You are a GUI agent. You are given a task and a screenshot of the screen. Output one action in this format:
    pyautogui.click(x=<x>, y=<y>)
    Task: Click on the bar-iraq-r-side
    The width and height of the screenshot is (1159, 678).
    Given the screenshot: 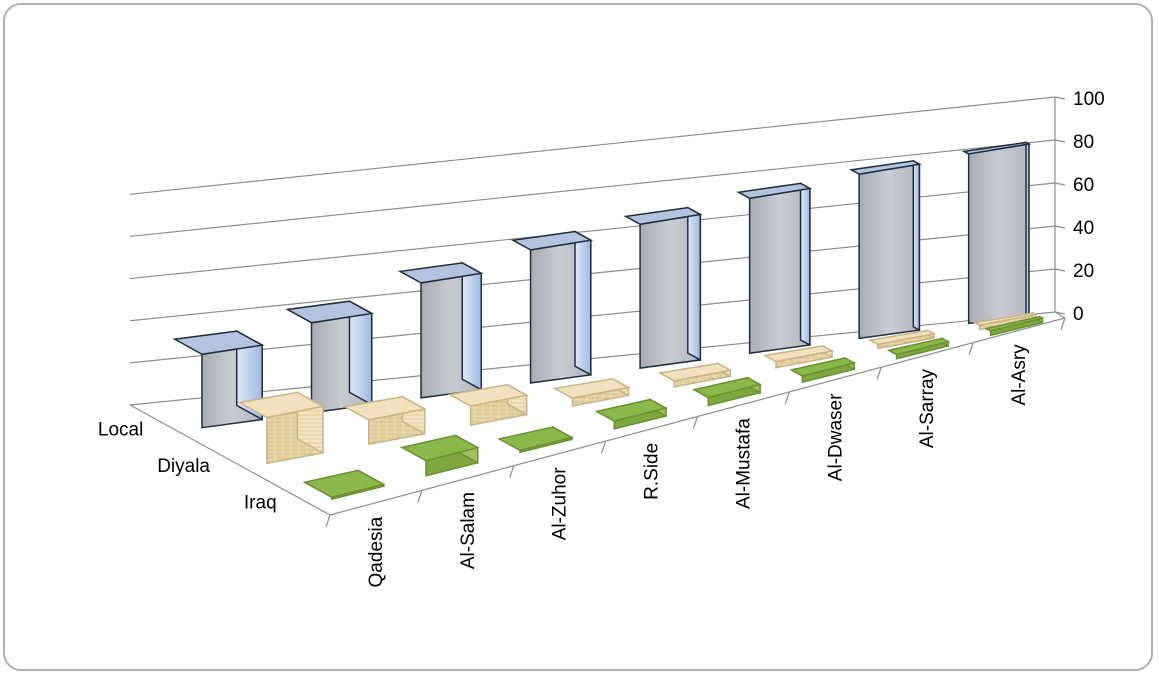 What is the action you would take?
    pyautogui.click(x=631, y=414)
    